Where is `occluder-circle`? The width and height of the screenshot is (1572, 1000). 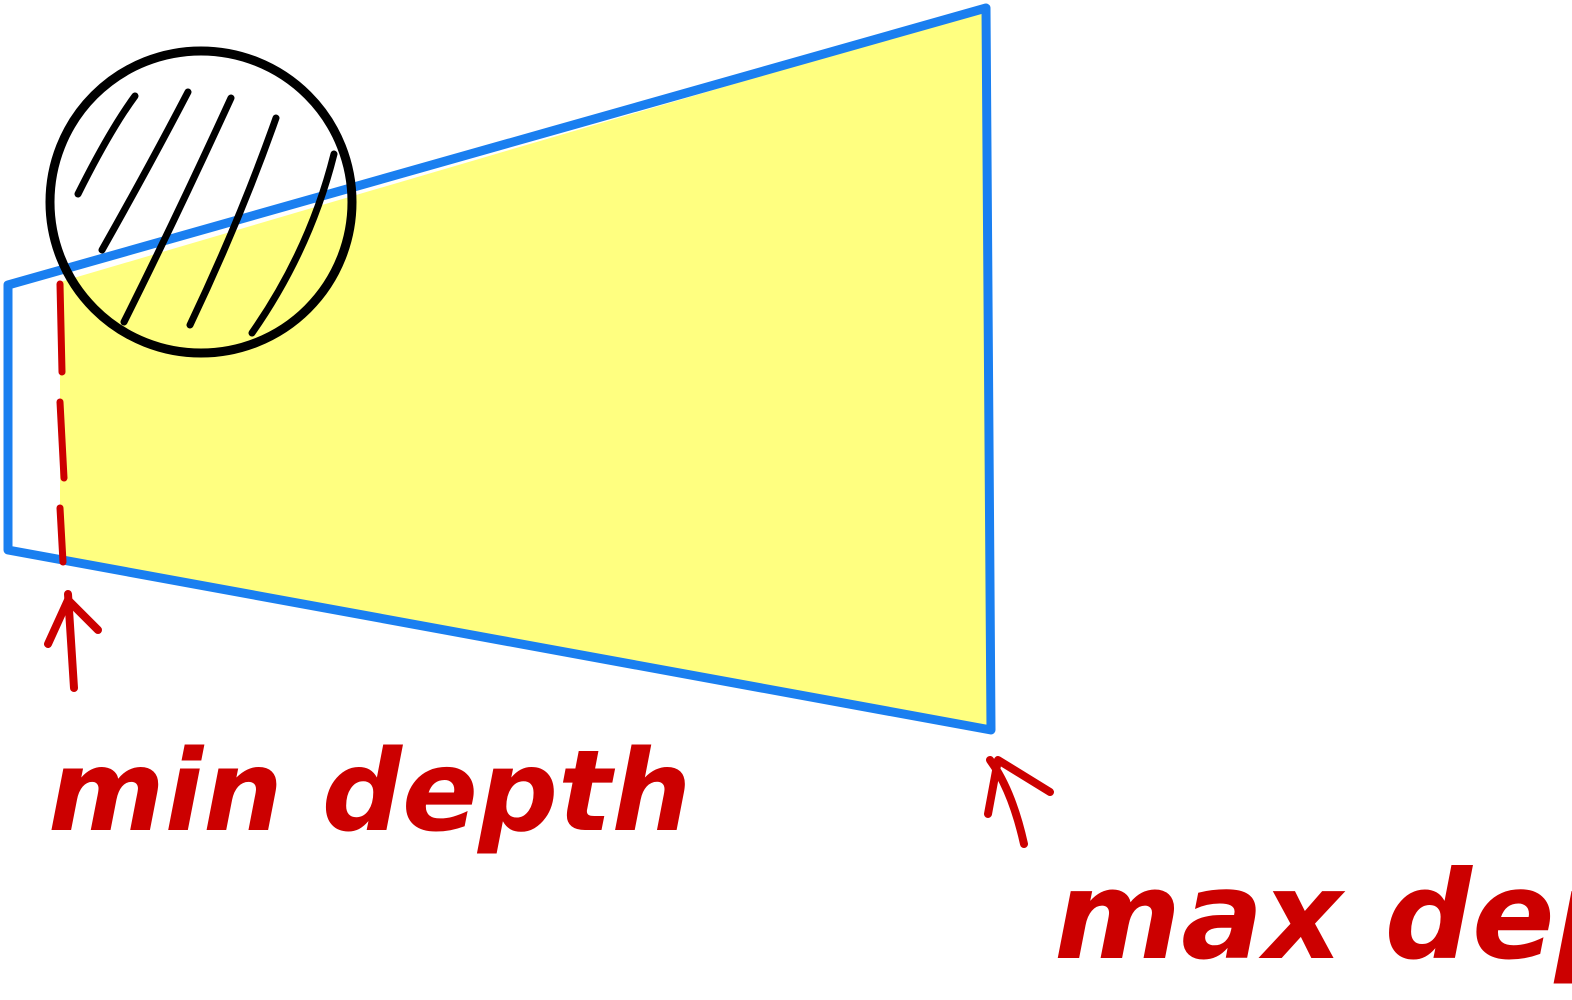 occluder-circle is located at coordinates (201, 202).